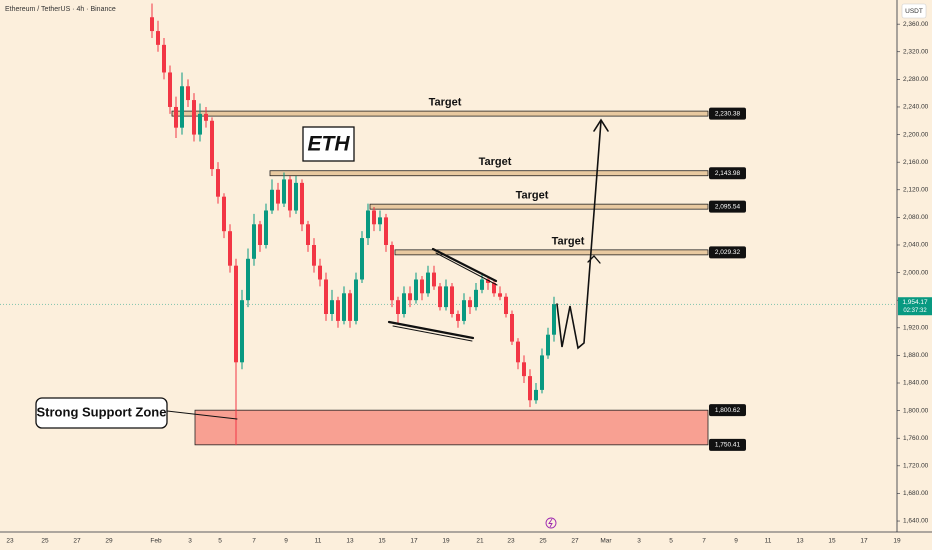 Image resolution: width=932 pixels, height=550 pixels. I want to click on y-tick-label: 2,240.00, so click(916, 107).